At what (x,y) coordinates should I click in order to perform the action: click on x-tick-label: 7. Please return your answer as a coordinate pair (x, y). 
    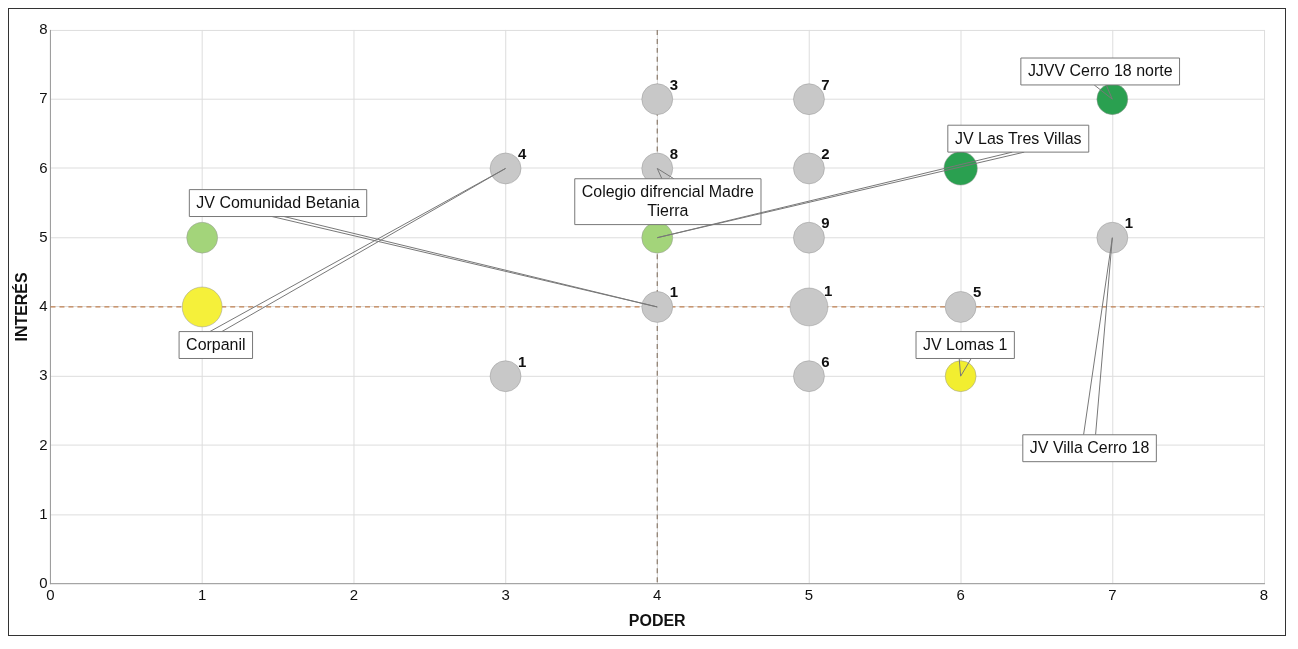
    Looking at the image, I should click on (1112, 595).